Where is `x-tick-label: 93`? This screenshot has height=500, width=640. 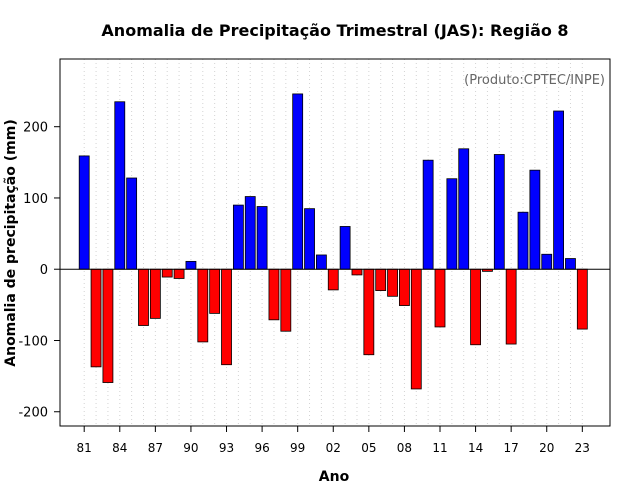
x-tick-label: 93 is located at coordinates (226, 448).